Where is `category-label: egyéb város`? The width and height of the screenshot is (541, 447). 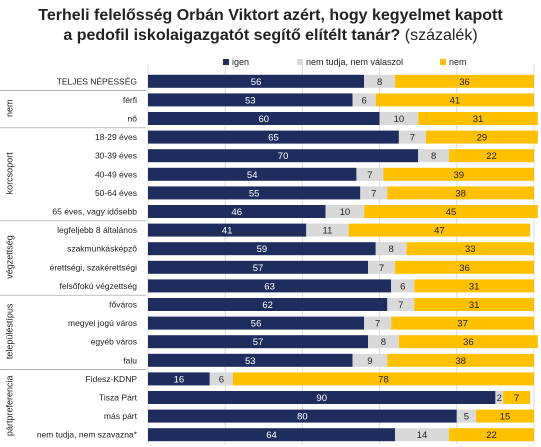
category-label: egyéb város is located at coordinates (114, 342).